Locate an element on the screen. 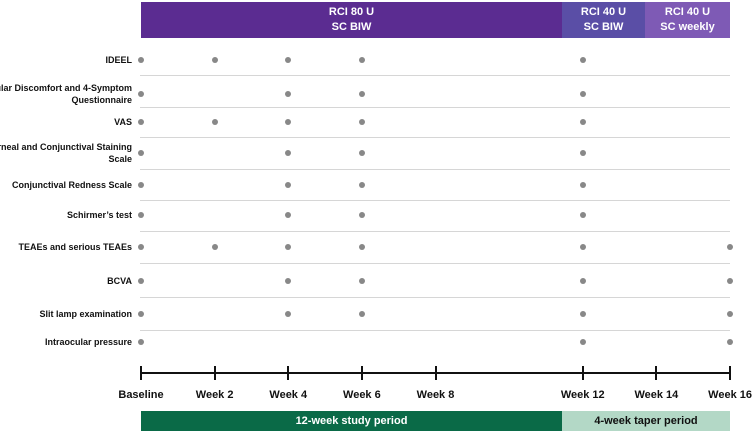  assessment-label: TEAEs and serious TEAEs is located at coordinates (75, 247).